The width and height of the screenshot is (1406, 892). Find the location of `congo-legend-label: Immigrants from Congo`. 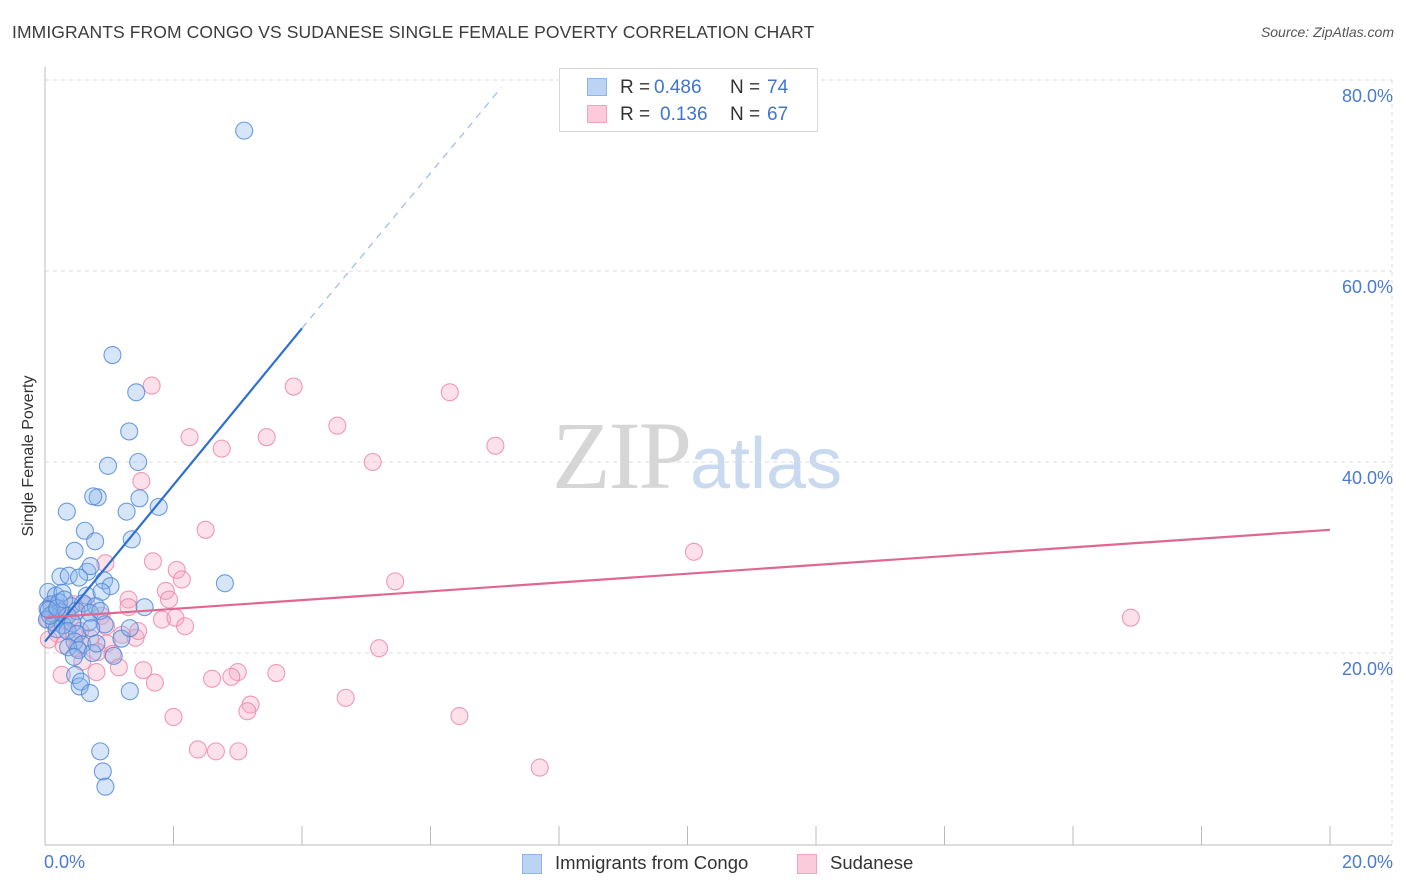

congo-legend-label: Immigrants from Congo is located at coordinates (652, 862).